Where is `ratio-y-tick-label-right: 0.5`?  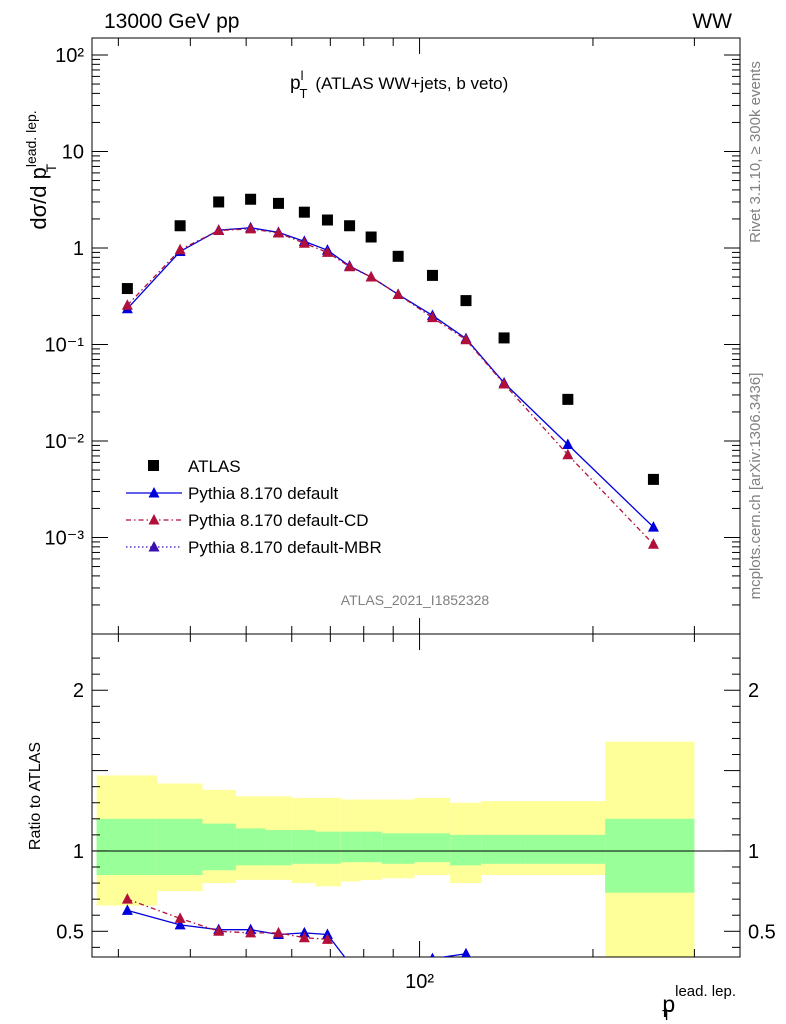 ratio-y-tick-label-right: 0.5 is located at coordinates (762, 932).